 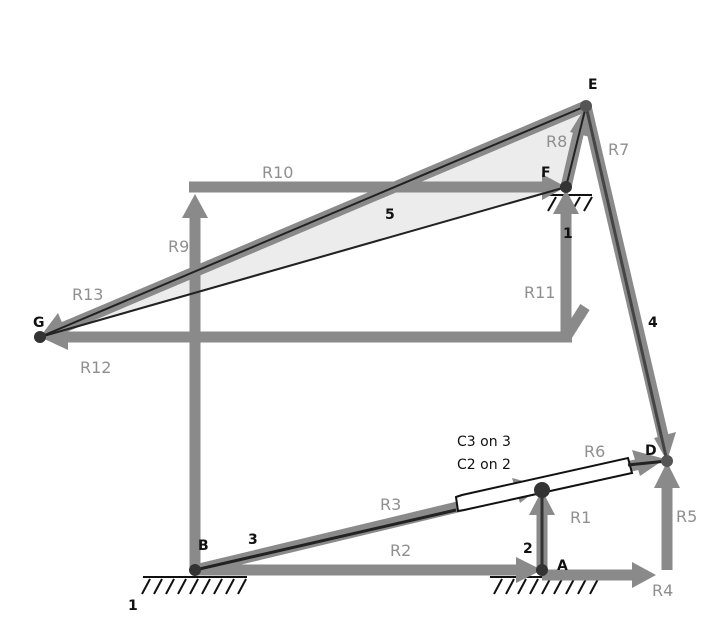 What do you see at coordinates (571, 266) in the screenshot?
I see `vector-r11` at bounding box center [571, 266].